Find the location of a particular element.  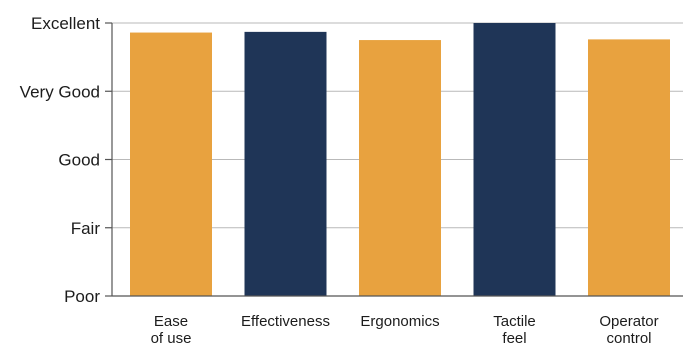

category-label: Ease is located at coordinates (171, 321).